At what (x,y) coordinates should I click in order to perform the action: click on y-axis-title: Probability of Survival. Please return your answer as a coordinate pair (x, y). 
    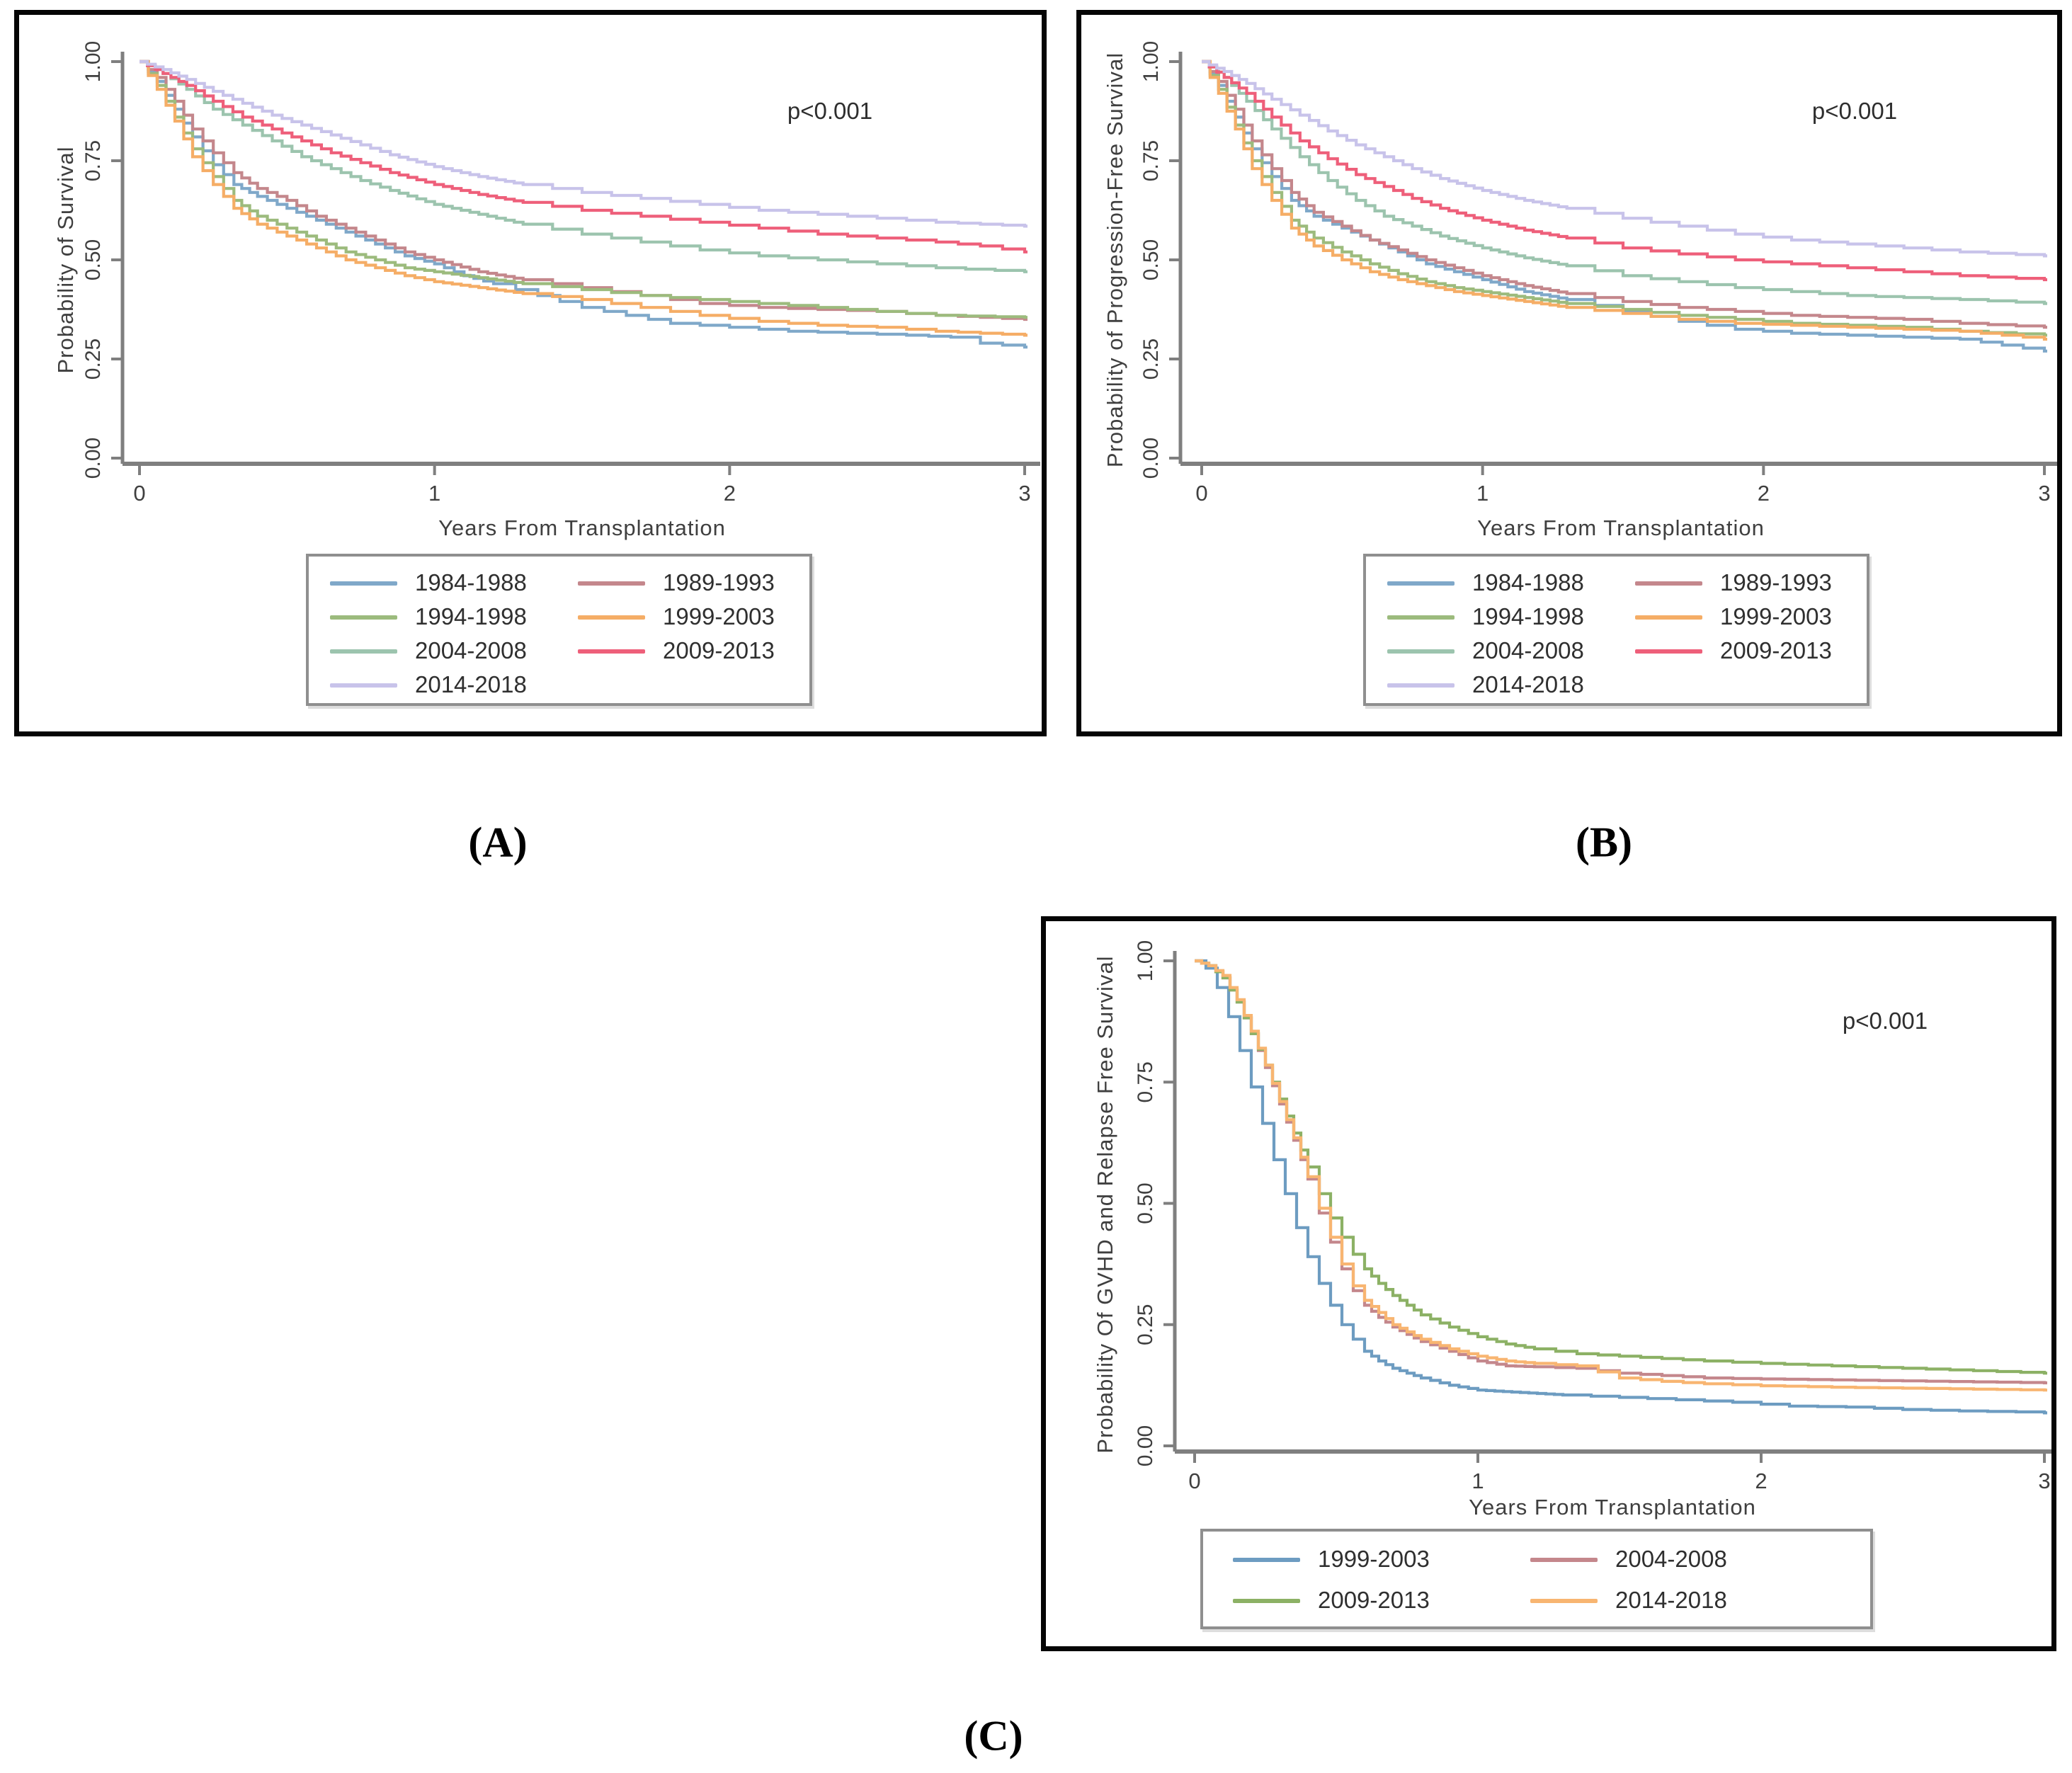
    Looking at the image, I should click on (65, 260).